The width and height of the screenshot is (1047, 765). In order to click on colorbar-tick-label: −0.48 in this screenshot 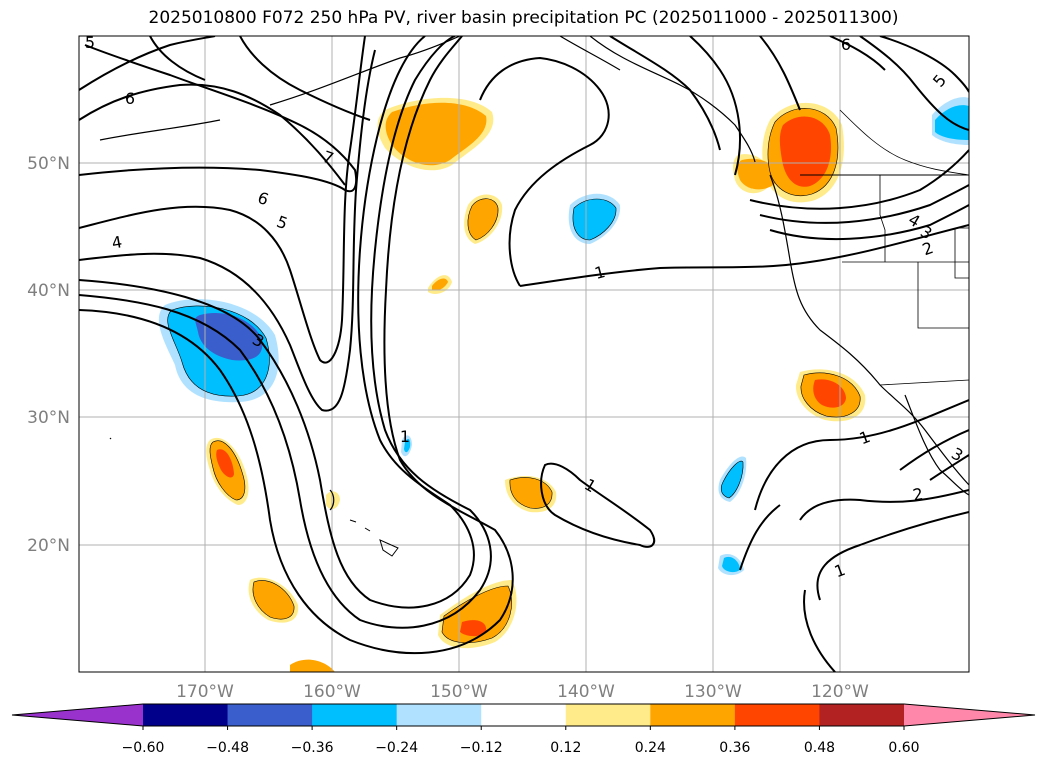, I will do `click(227, 748)`.